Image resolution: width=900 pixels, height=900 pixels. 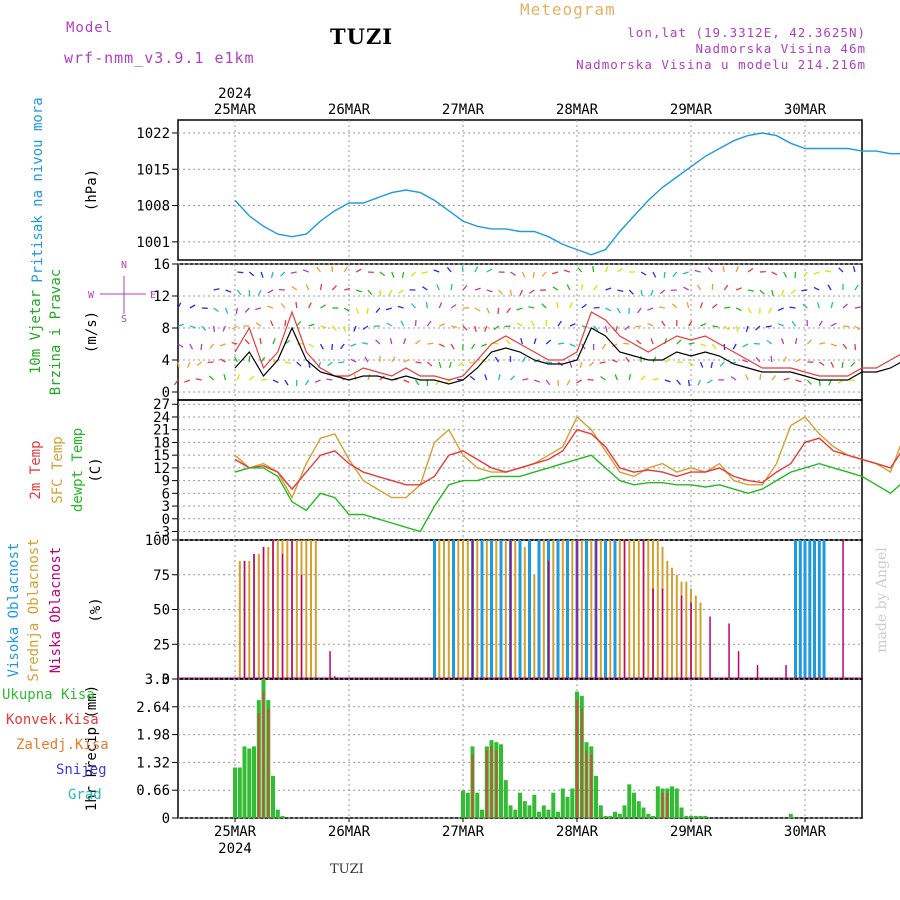 What do you see at coordinates (520, 190) in the screenshot?
I see `panel-frame-pressure` at bounding box center [520, 190].